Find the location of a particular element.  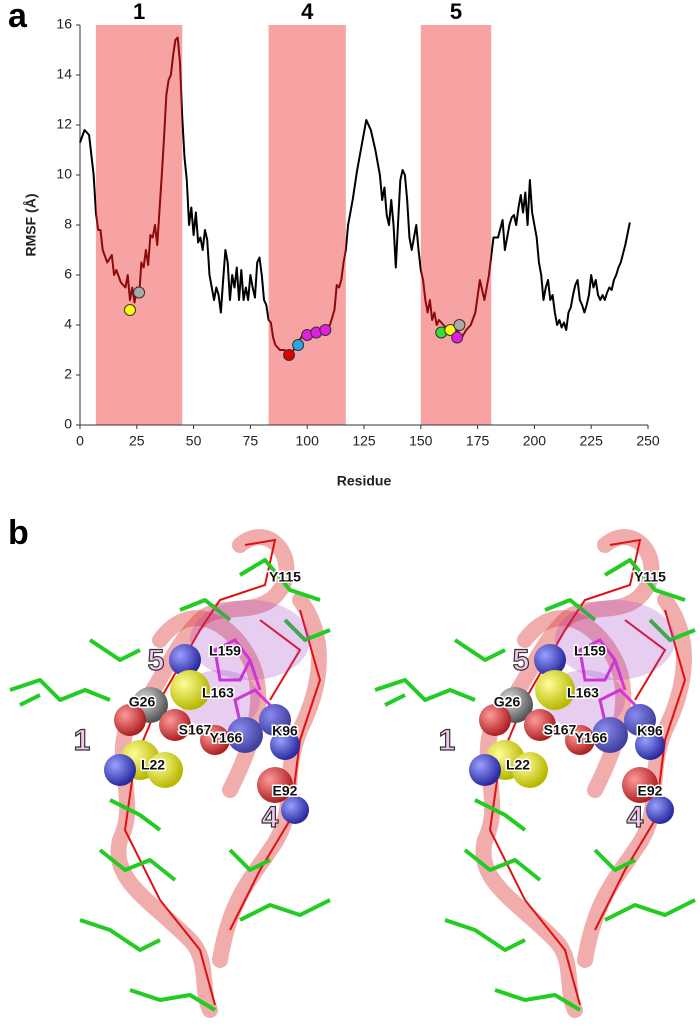

x-tick-label: 25 is located at coordinates (137, 441).